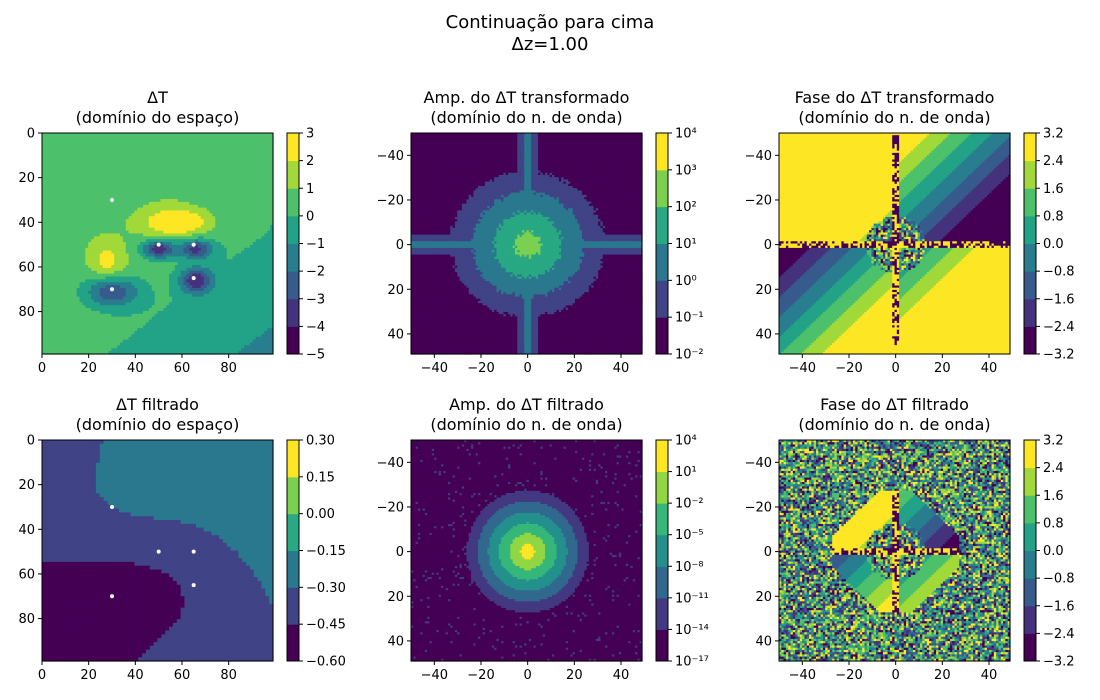 This screenshot has height=700, width=1100. What do you see at coordinates (550, 22) in the screenshot?
I see `figure-title-line1: Continuação para cima` at bounding box center [550, 22].